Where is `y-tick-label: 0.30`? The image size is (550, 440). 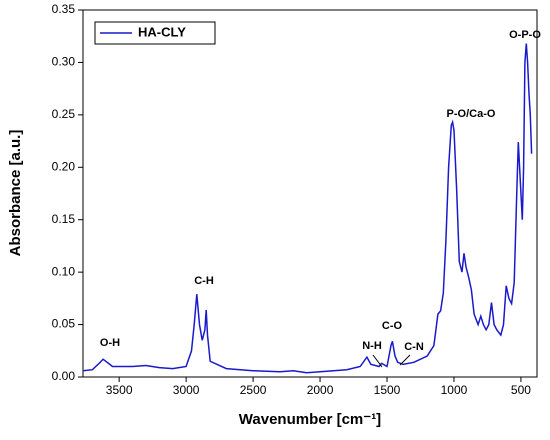 y-tick-label: 0.30 is located at coordinates (64, 62).